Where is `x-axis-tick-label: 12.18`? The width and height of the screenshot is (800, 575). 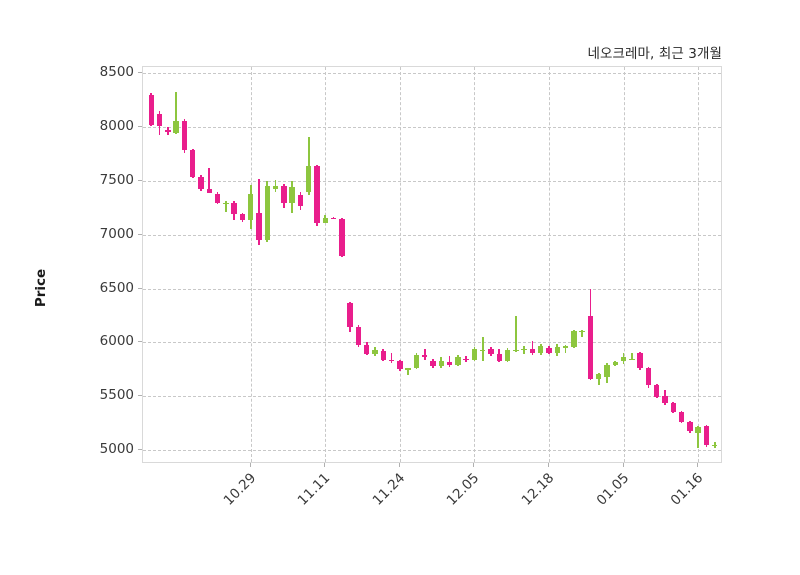 x-axis-tick-label: 12.18 is located at coordinates (538, 489).